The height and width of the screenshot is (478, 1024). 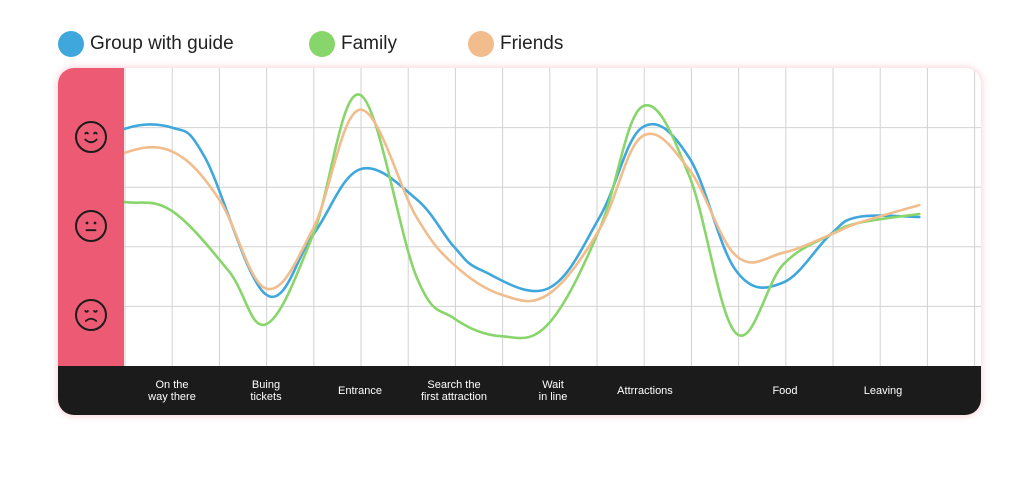 I want to click on happy-face-icon, so click(x=91, y=137).